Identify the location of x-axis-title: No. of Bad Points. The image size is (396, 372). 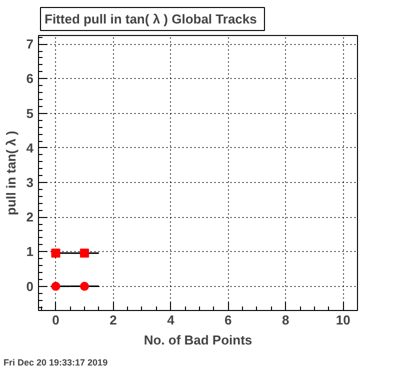
(198, 340).